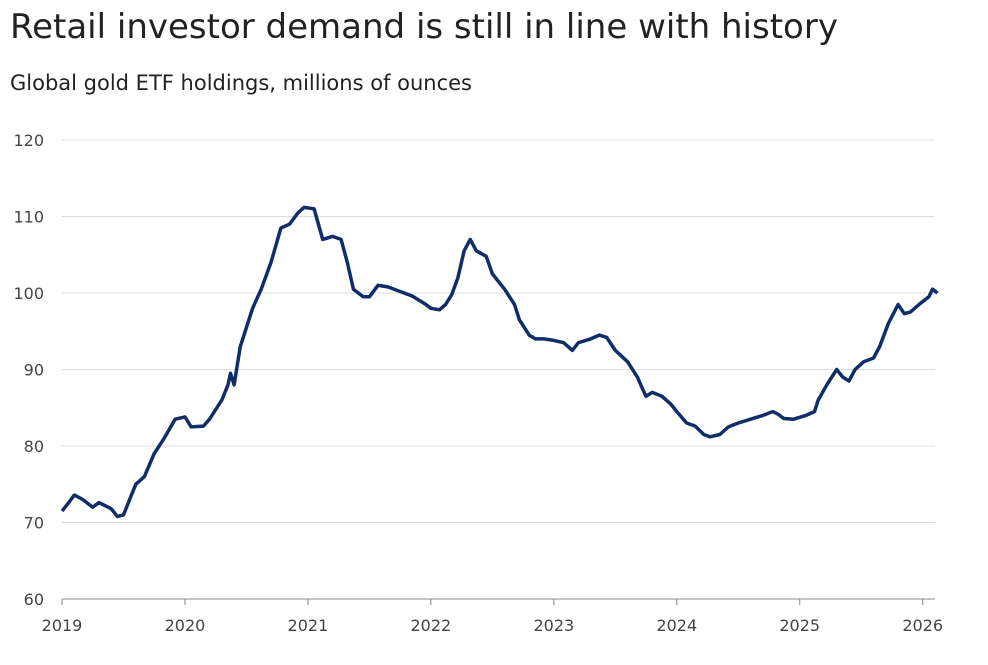 The image size is (988, 665). Describe the element at coordinates (676, 625) in the screenshot. I see `x-tick-label: 2024` at that location.